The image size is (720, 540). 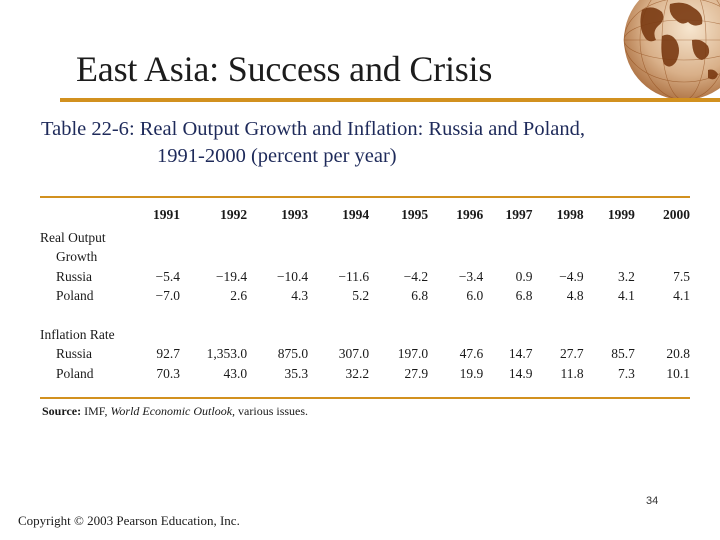 What do you see at coordinates (77, 257) in the screenshot?
I see `section-label: Growth` at bounding box center [77, 257].